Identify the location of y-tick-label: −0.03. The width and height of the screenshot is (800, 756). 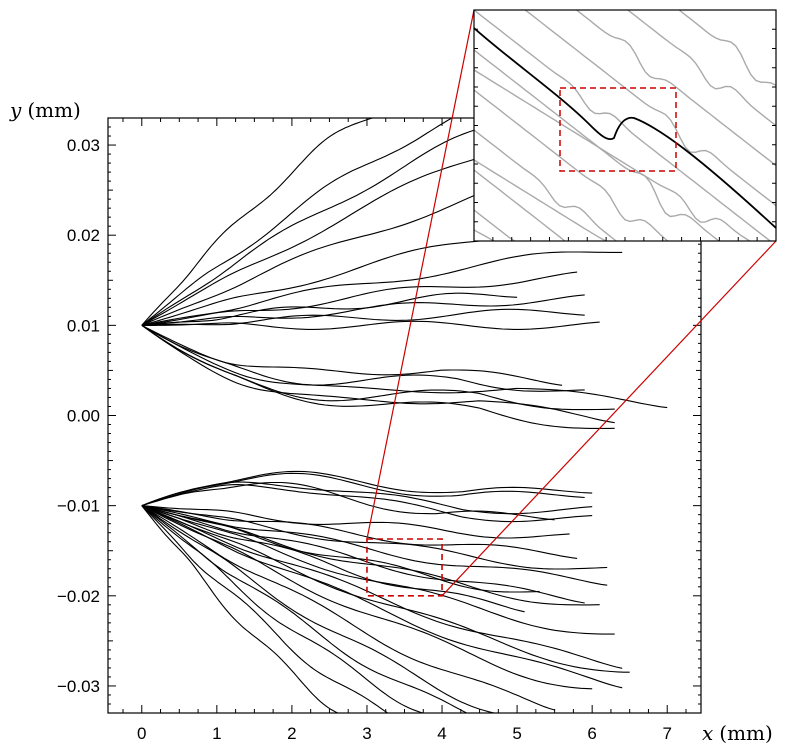
(78, 686).